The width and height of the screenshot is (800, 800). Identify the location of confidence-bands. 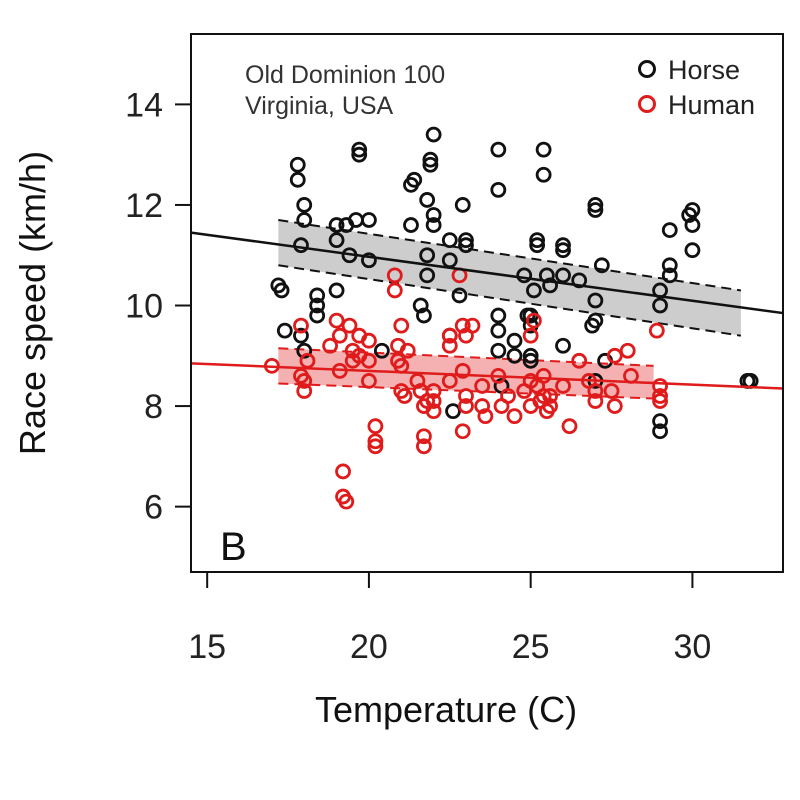
(510, 309).